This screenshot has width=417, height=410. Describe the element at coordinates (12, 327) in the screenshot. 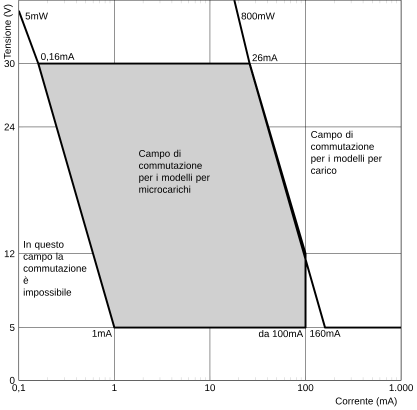

I see `y-tick-label: 5` at that location.